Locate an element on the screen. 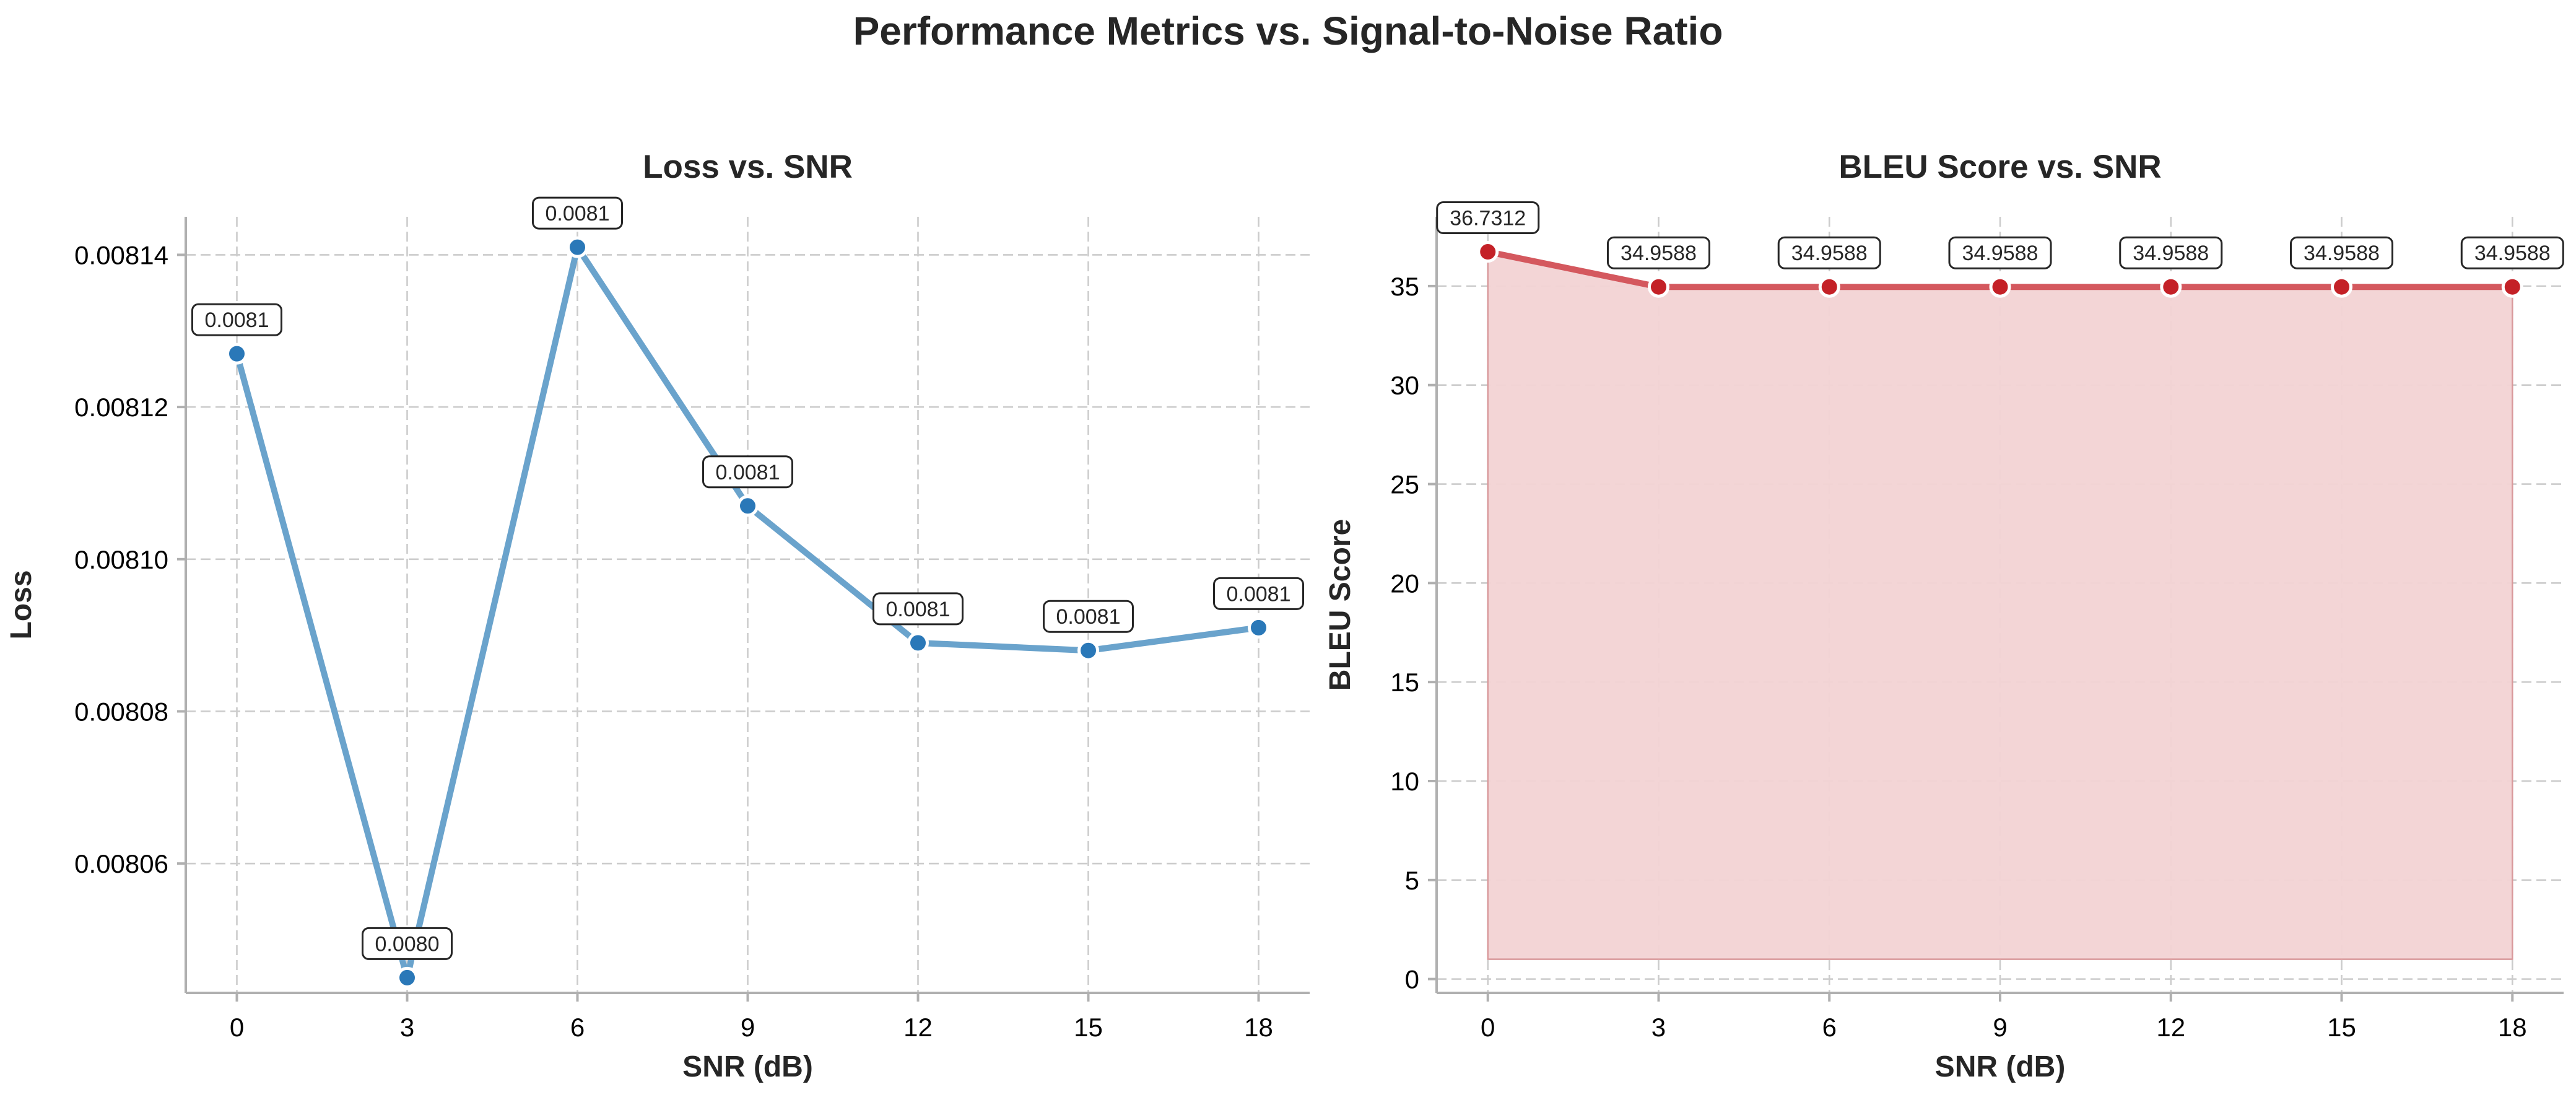 This screenshot has height=1105, width=2576. loss-annotation-0: 0.0081 is located at coordinates (237, 320).